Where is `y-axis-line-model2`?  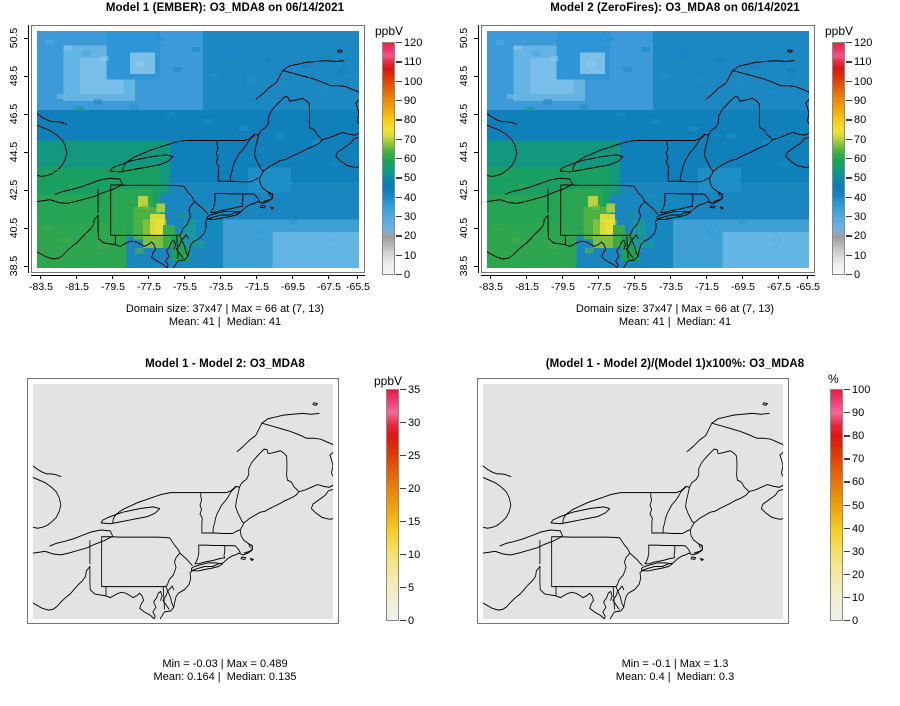
y-axis-line-model2 is located at coordinates (479, 149).